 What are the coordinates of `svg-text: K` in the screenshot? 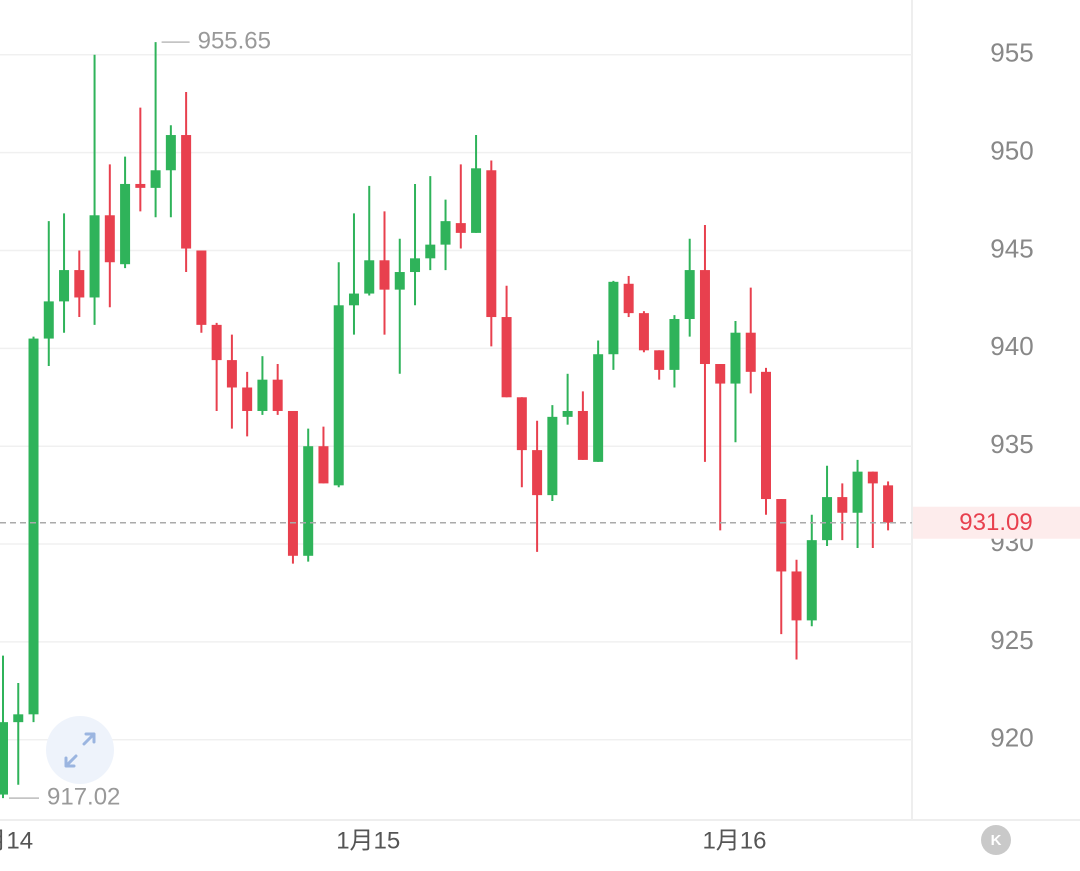 It's located at (996, 840).